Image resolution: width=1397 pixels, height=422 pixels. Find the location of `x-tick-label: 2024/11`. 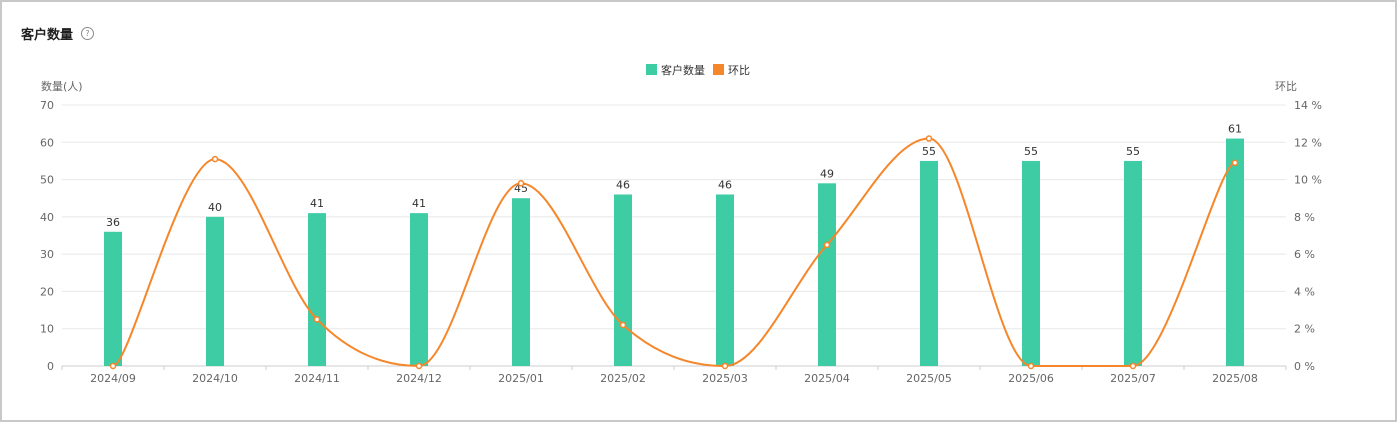

x-tick-label: 2024/11 is located at coordinates (317, 378).